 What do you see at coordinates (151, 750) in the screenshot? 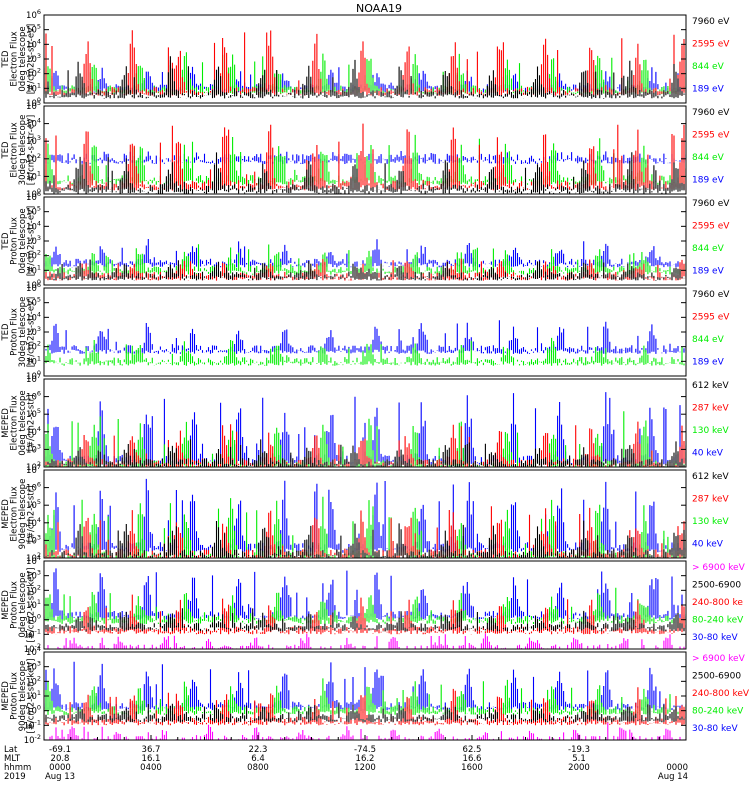
I see `x-tick-label-lat: 36.7` at bounding box center [151, 750].